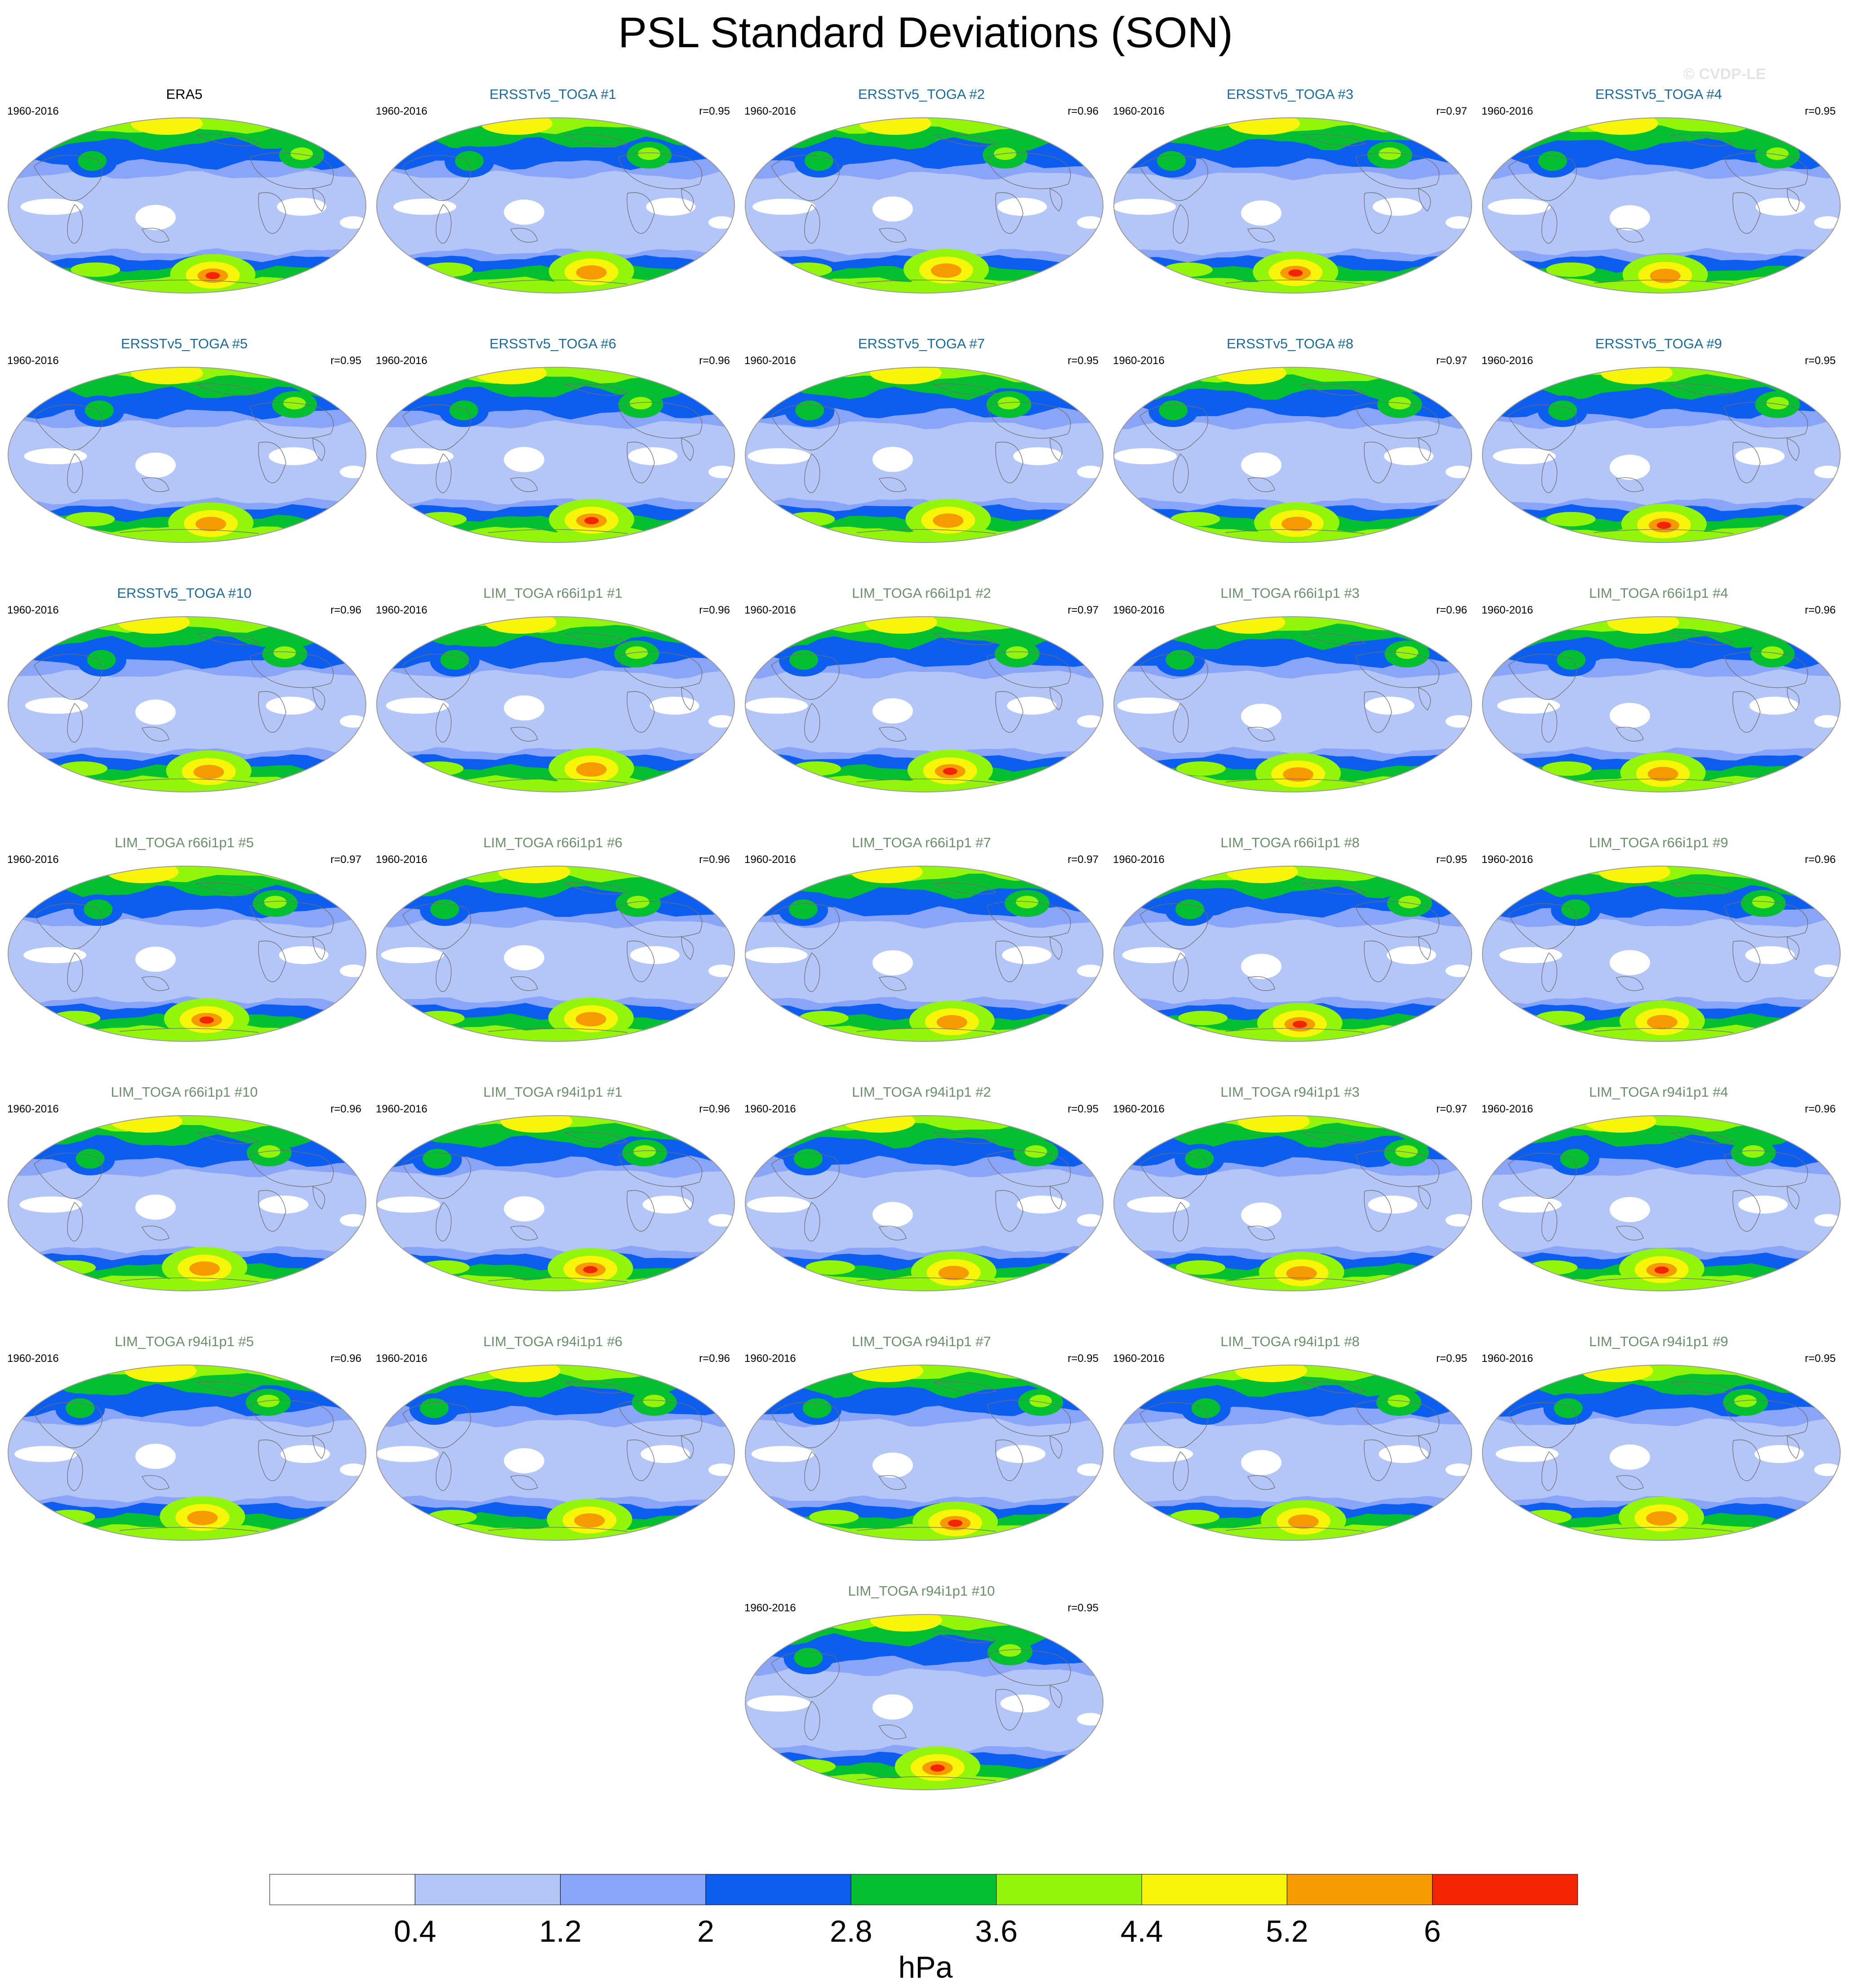 The height and width of the screenshot is (1988, 1851). What do you see at coordinates (925, 1967) in the screenshot?
I see `colorbar-units: hPa` at bounding box center [925, 1967].